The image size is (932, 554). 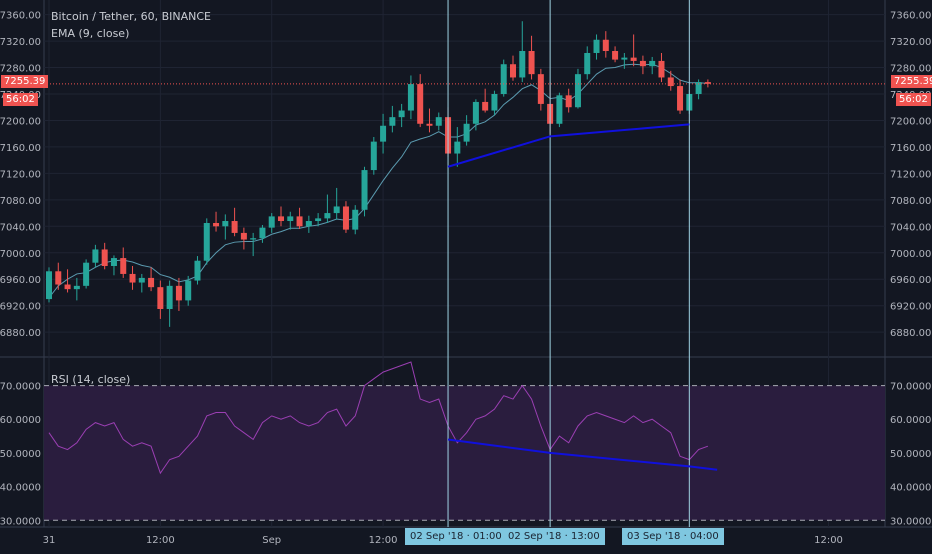 What do you see at coordinates (910, 174) in the screenshot?
I see `price-tick-right: 7120.00` at bounding box center [910, 174].